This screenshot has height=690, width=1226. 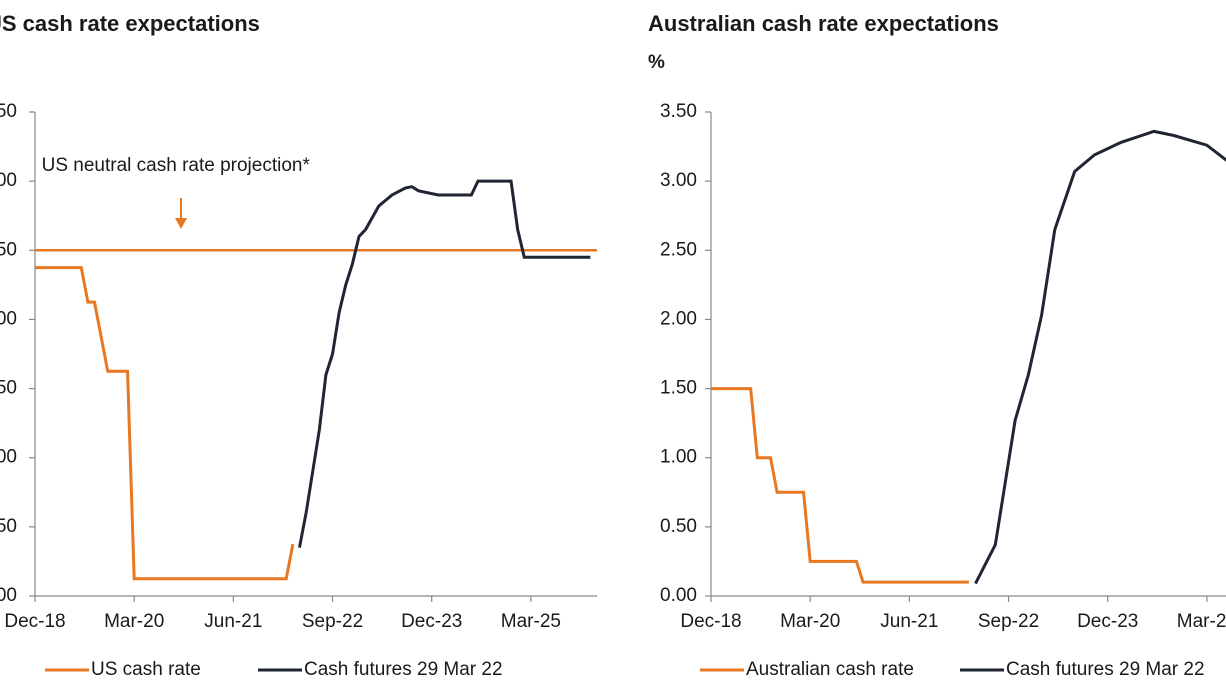 I want to click on legend-label: US cash rate, so click(x=146, y=669).